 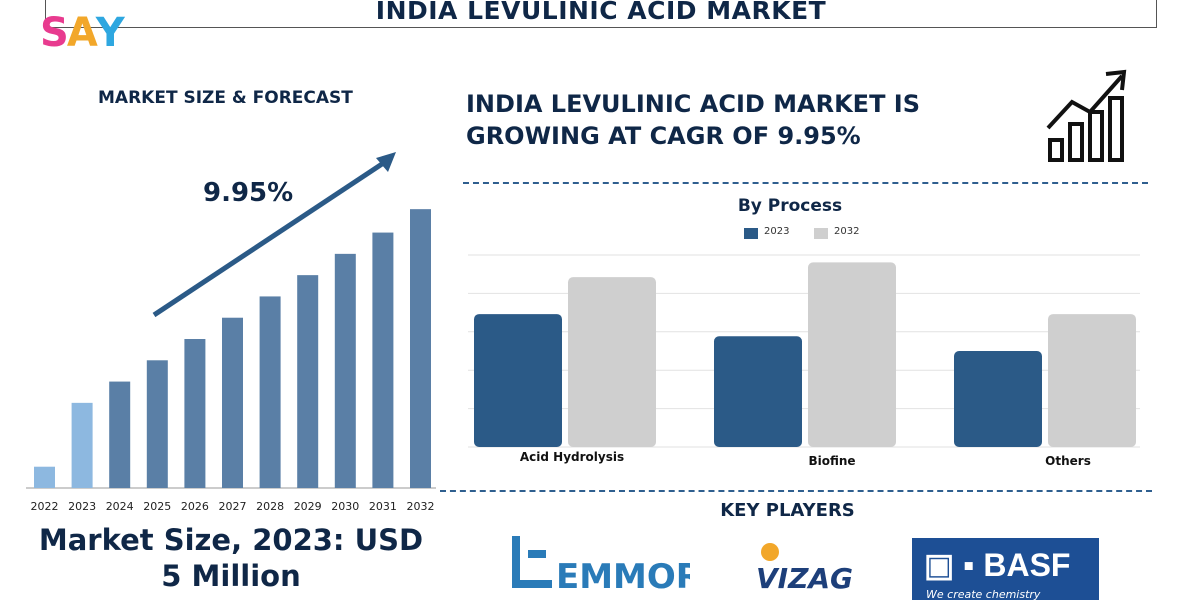 What do you see at coordinates (194, 506) in the screenshot?
I see `forecast-year-label: 2026` at bounding box center [194, 506].